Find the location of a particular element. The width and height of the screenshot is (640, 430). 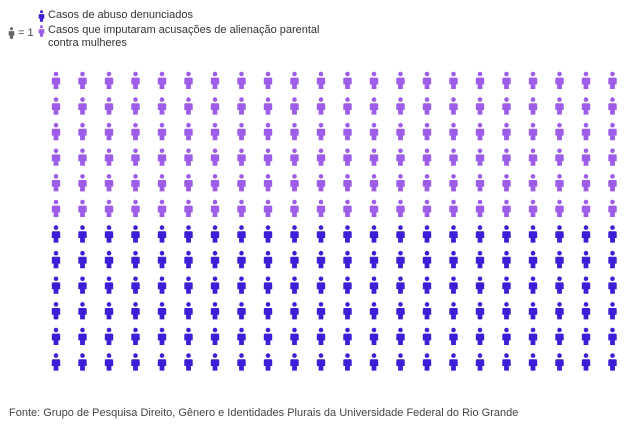

unit-key: = 1 is located at coordinates (21, 33).